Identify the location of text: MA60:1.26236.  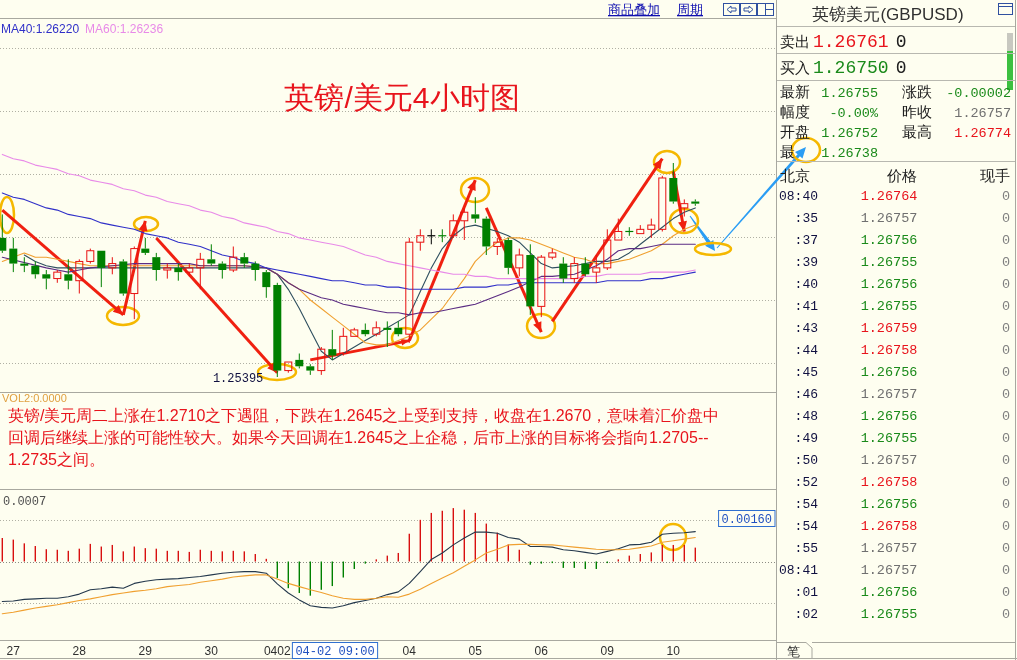
(124, 29).